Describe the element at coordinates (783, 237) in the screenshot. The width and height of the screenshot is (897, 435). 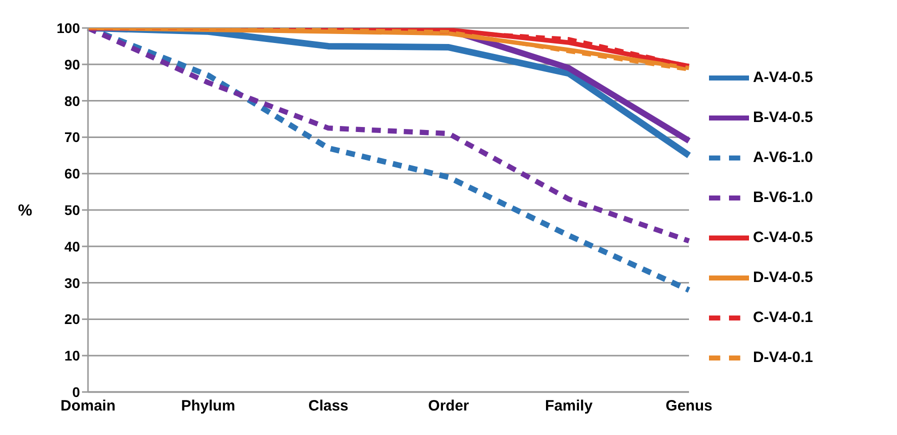
I see `legend-label: C-V4-0.5` at that location.